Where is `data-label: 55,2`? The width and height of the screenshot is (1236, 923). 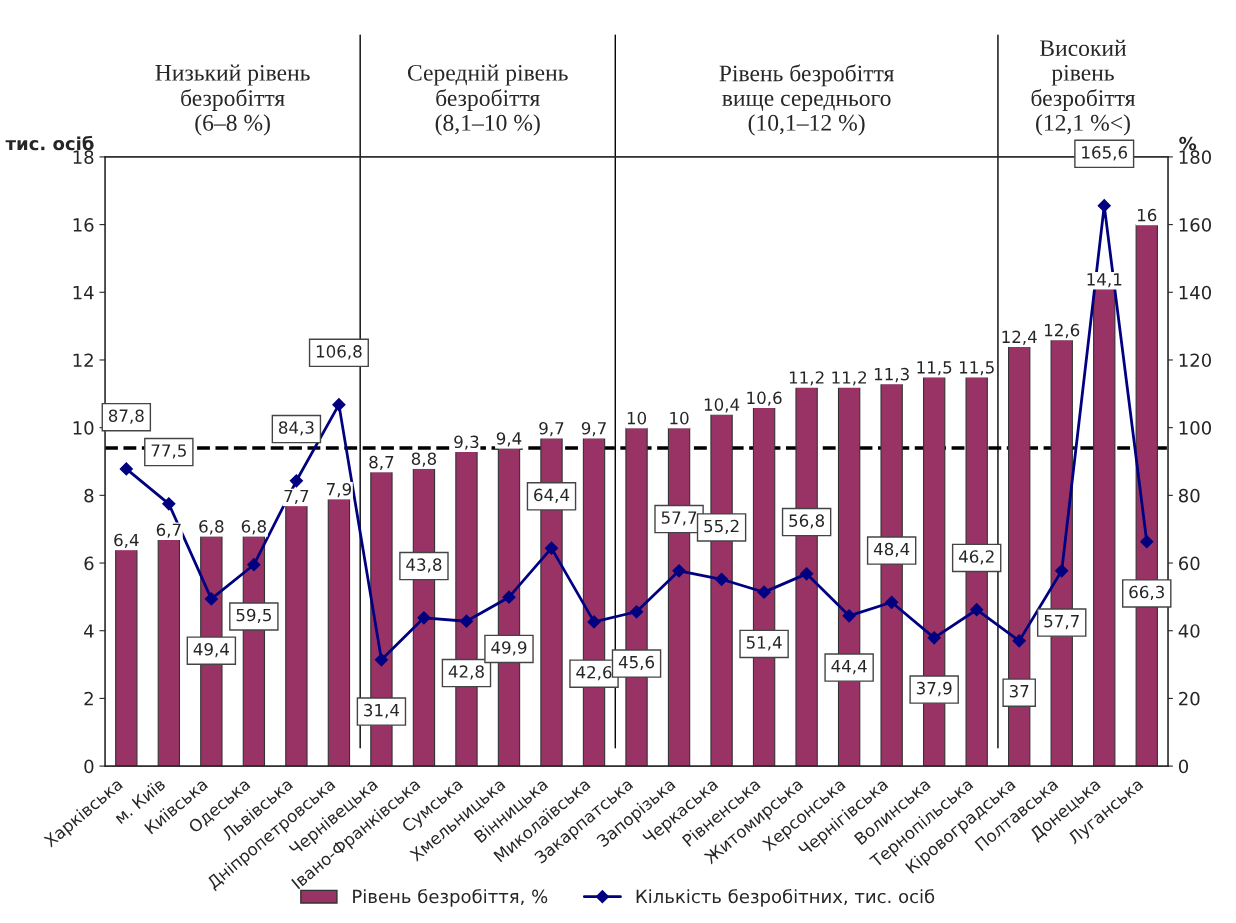 data-label: 55,2 is located at coordinates (721, 527).